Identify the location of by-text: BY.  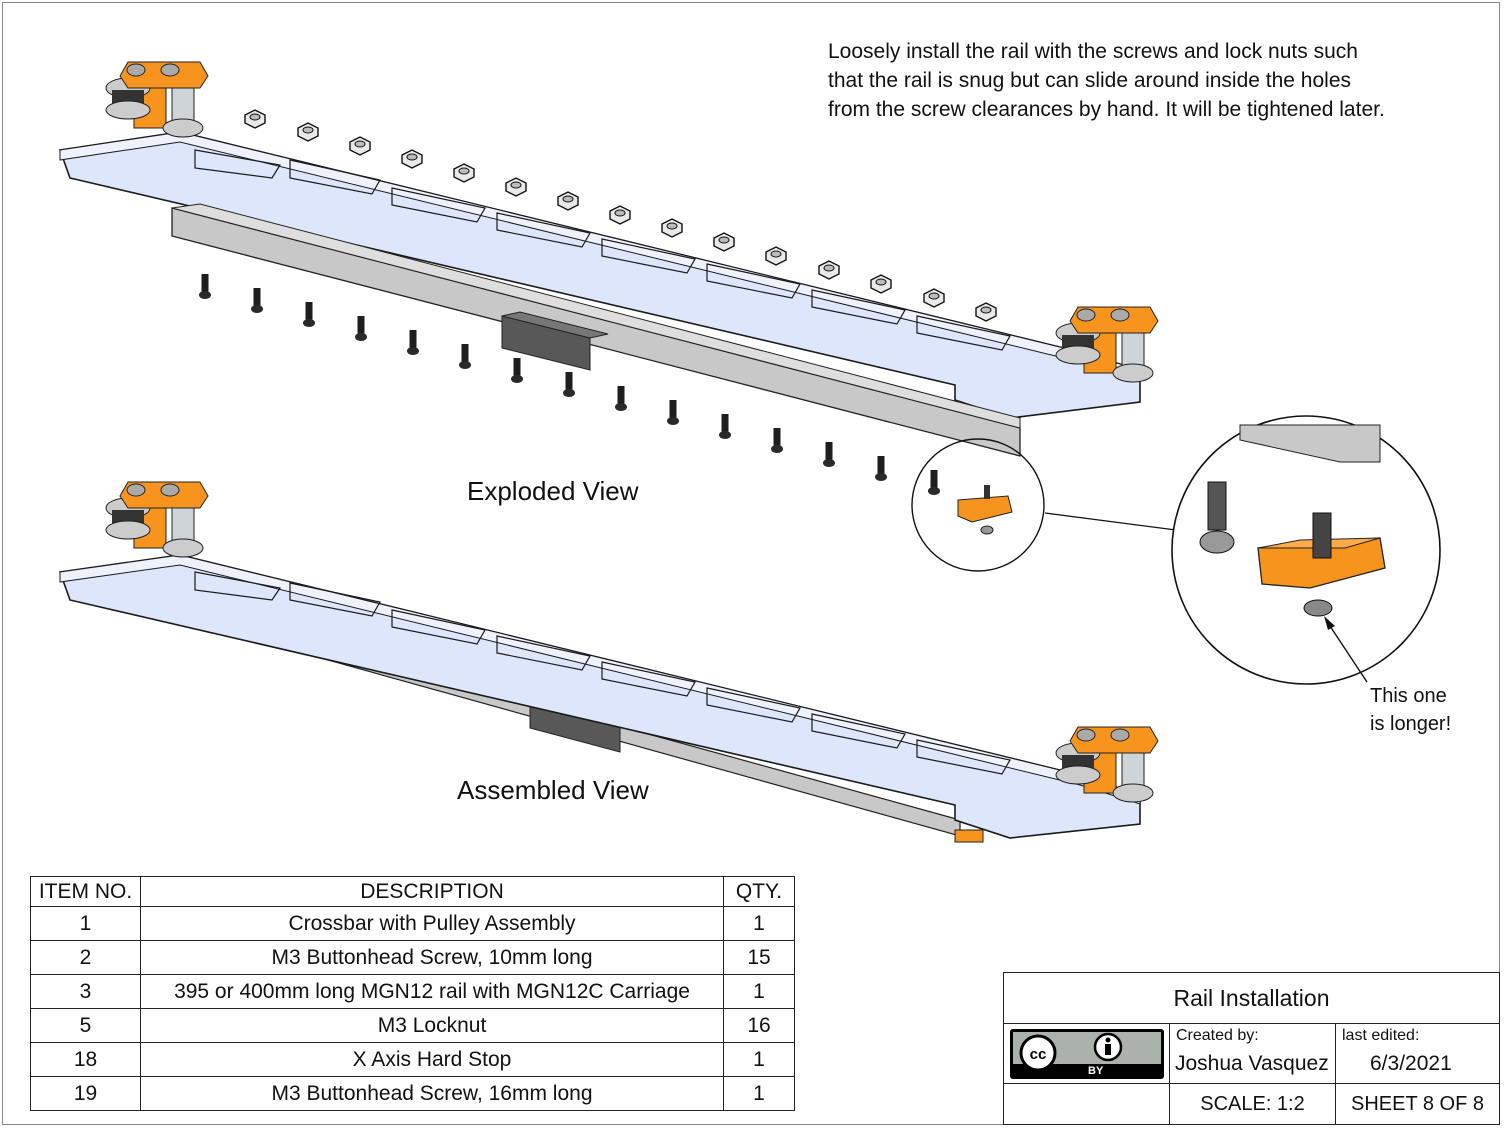
(1096, 1071).